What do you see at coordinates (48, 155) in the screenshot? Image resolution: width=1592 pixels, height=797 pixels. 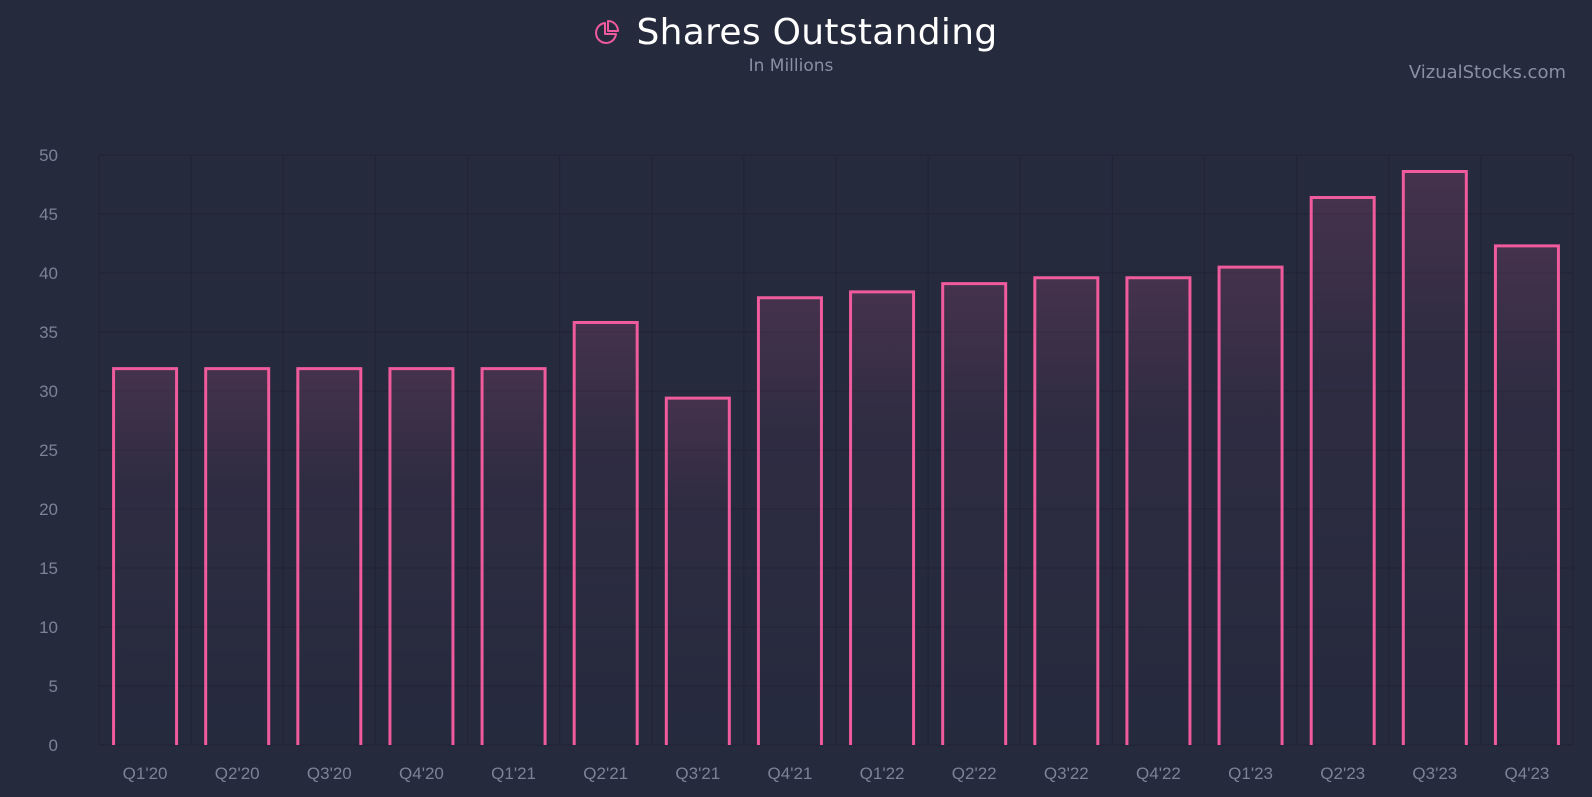 I see `y-tick-label: 50` at bounding box center [48, 155].